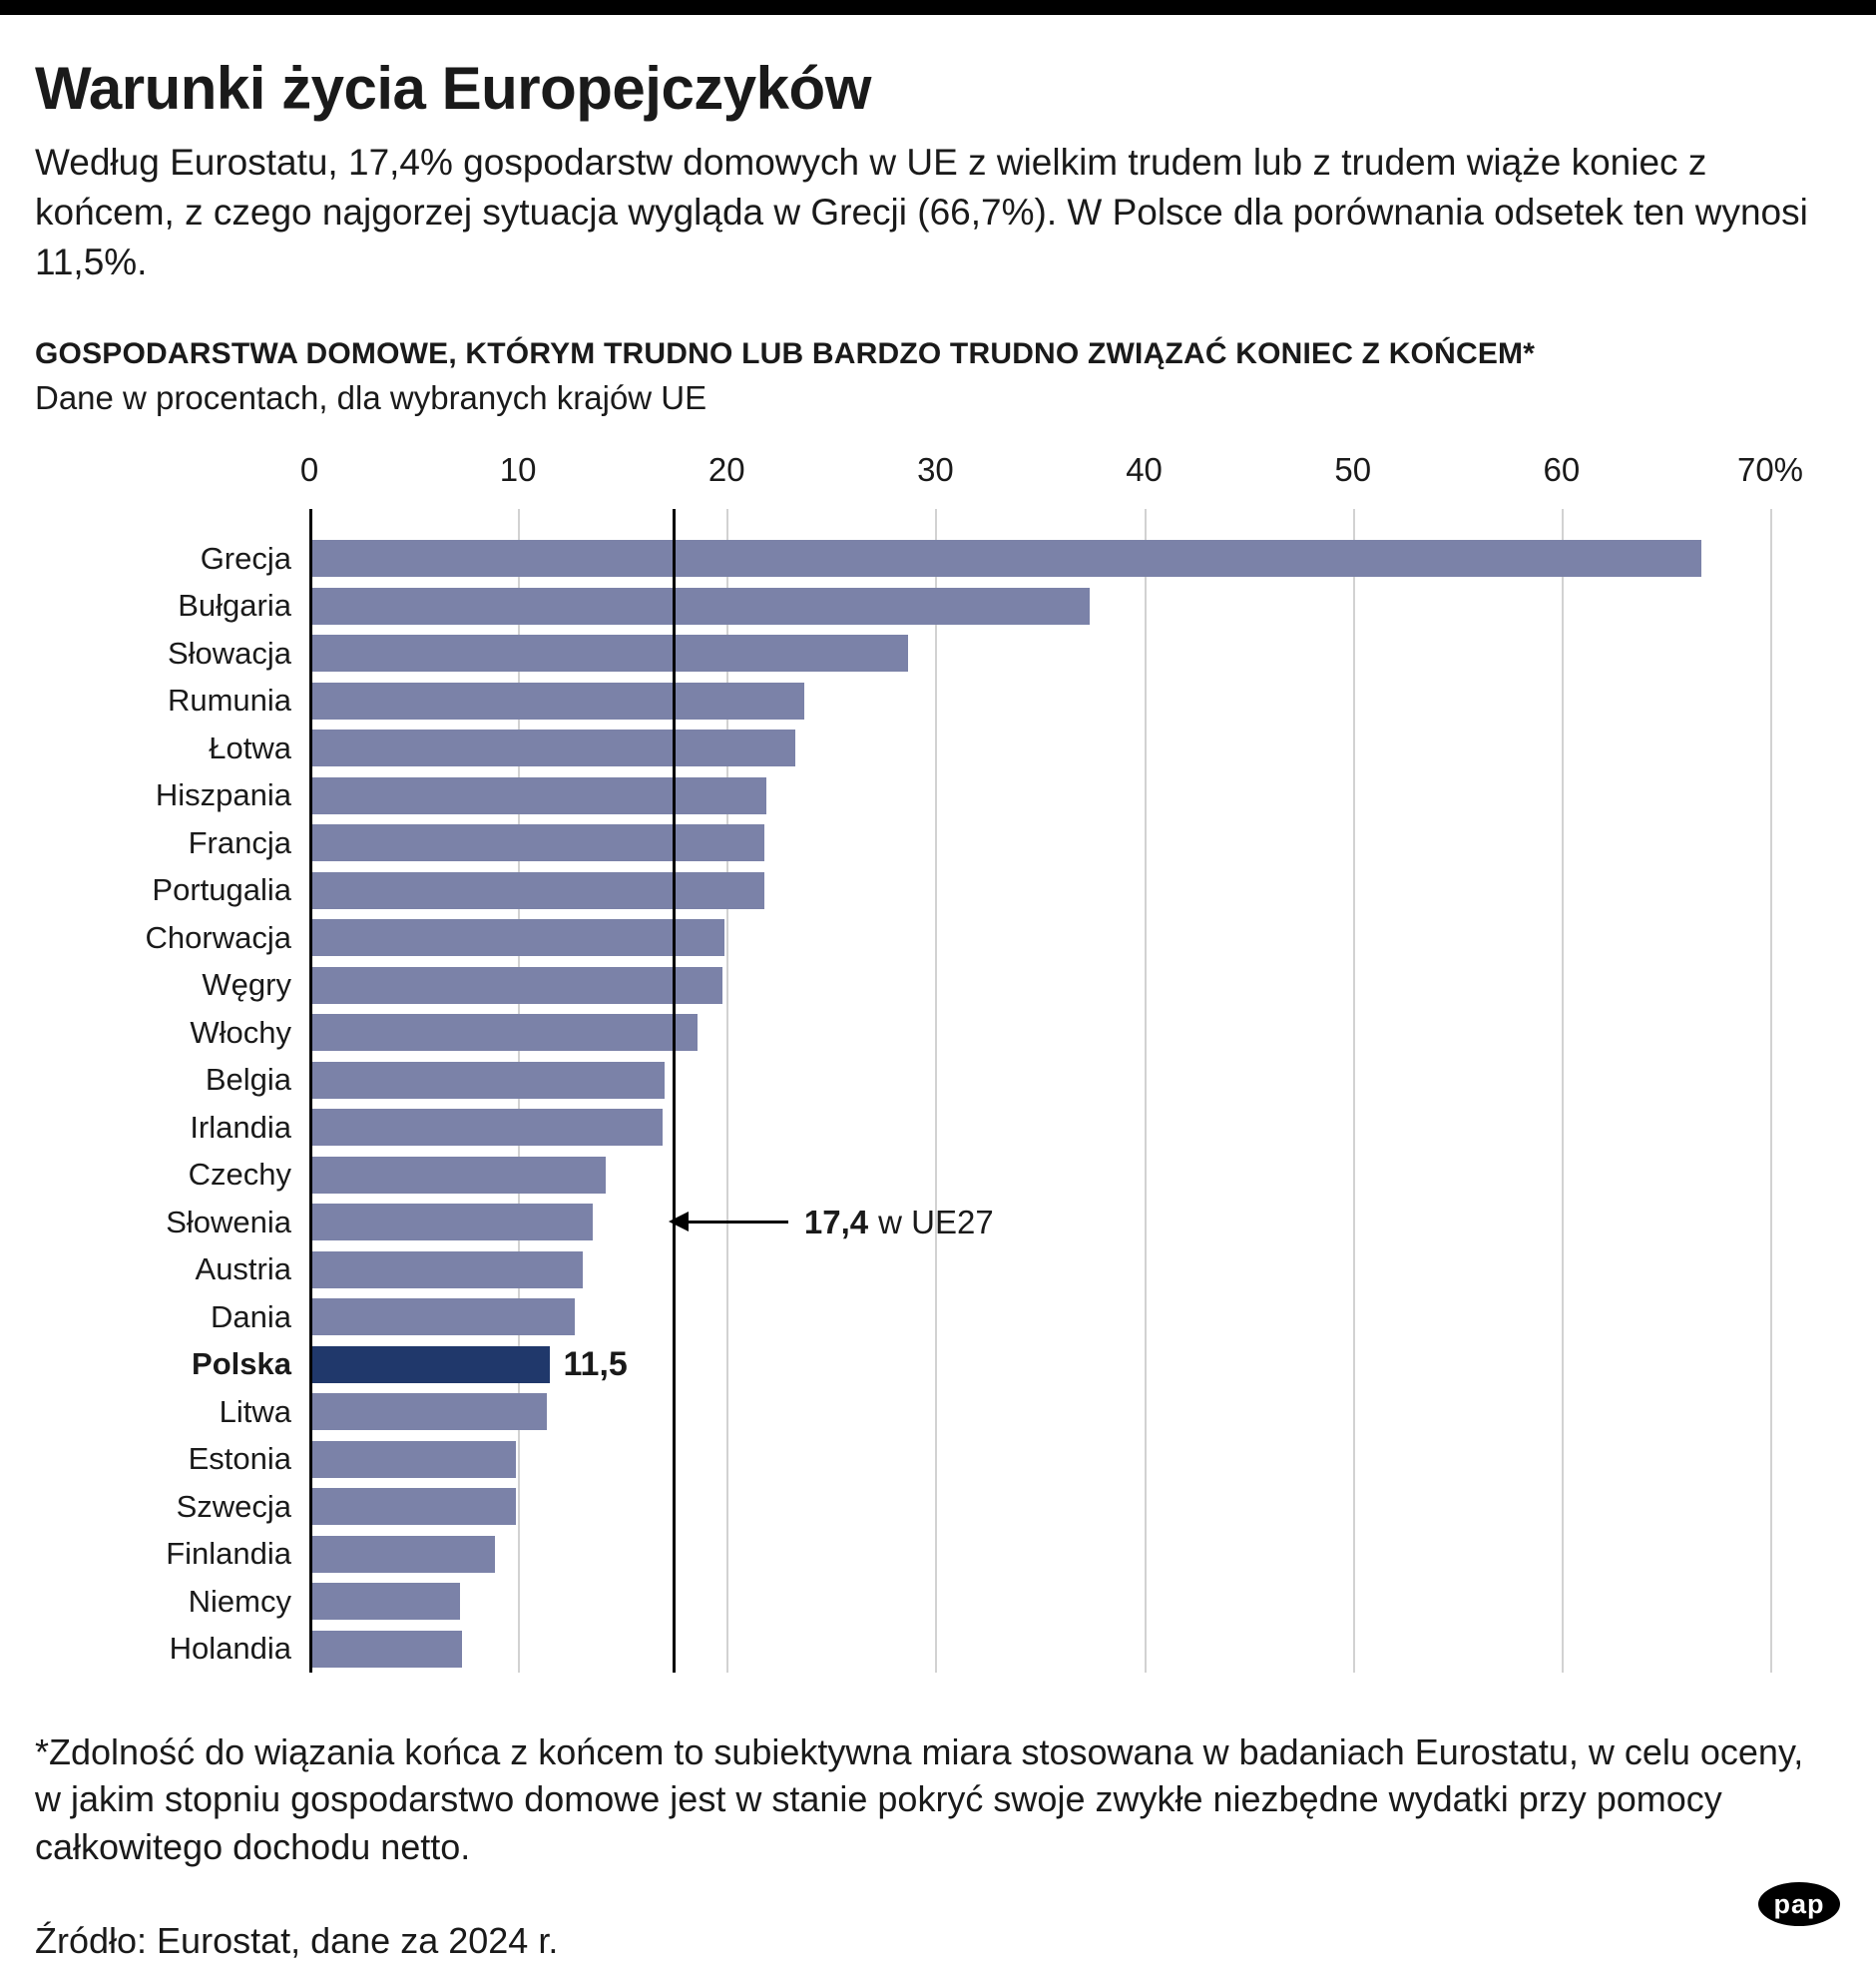 The height and width of the screenshot is (1962, 1876). What do you see at coordinates (297, 1941) in the screenshot?
I see `source-line: Źródło: Eurostat, dane za 2024 r.` at bounding box center [297, 1941].